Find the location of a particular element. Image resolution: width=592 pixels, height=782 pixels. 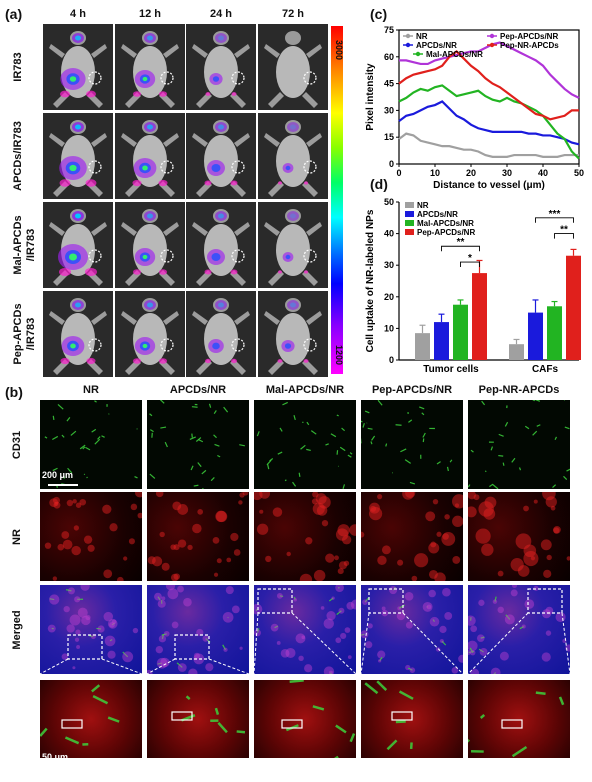

time-label: 72 h is located at coordinates (292, 14).